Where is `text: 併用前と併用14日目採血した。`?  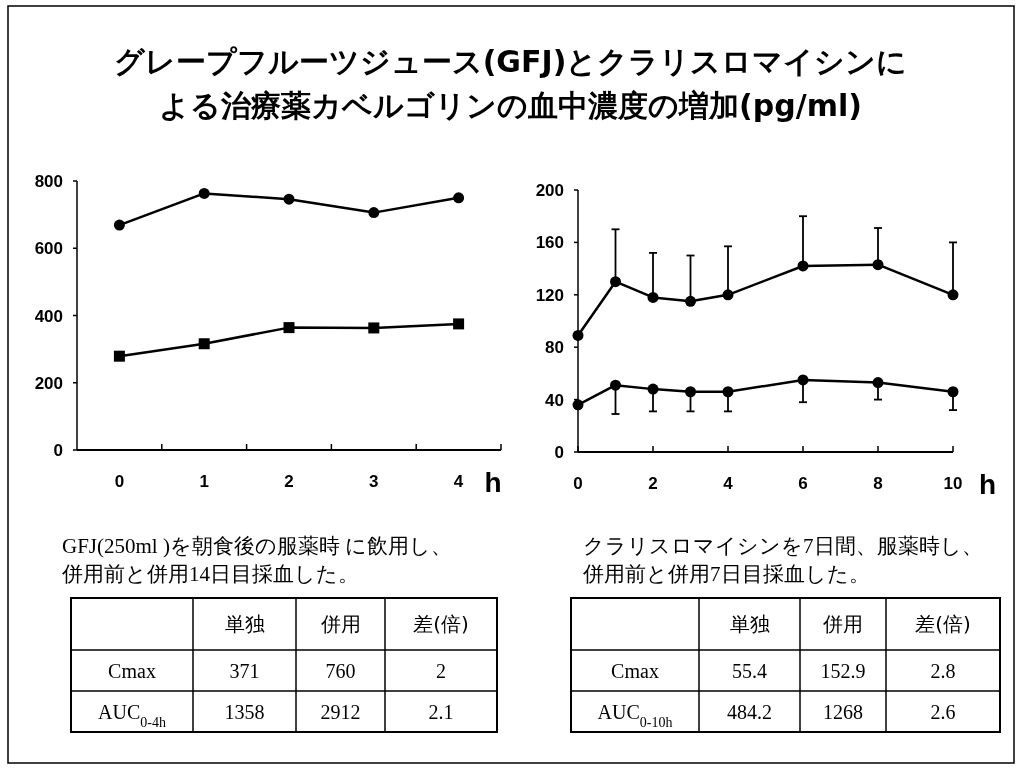
text: 併用前と併用14日目採血した。 is located at coordinates (210, 574).